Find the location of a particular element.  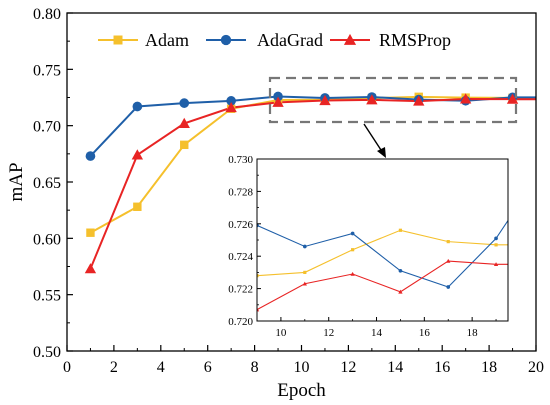

x-tick-label: 14 is located at coordinates (395, 367).